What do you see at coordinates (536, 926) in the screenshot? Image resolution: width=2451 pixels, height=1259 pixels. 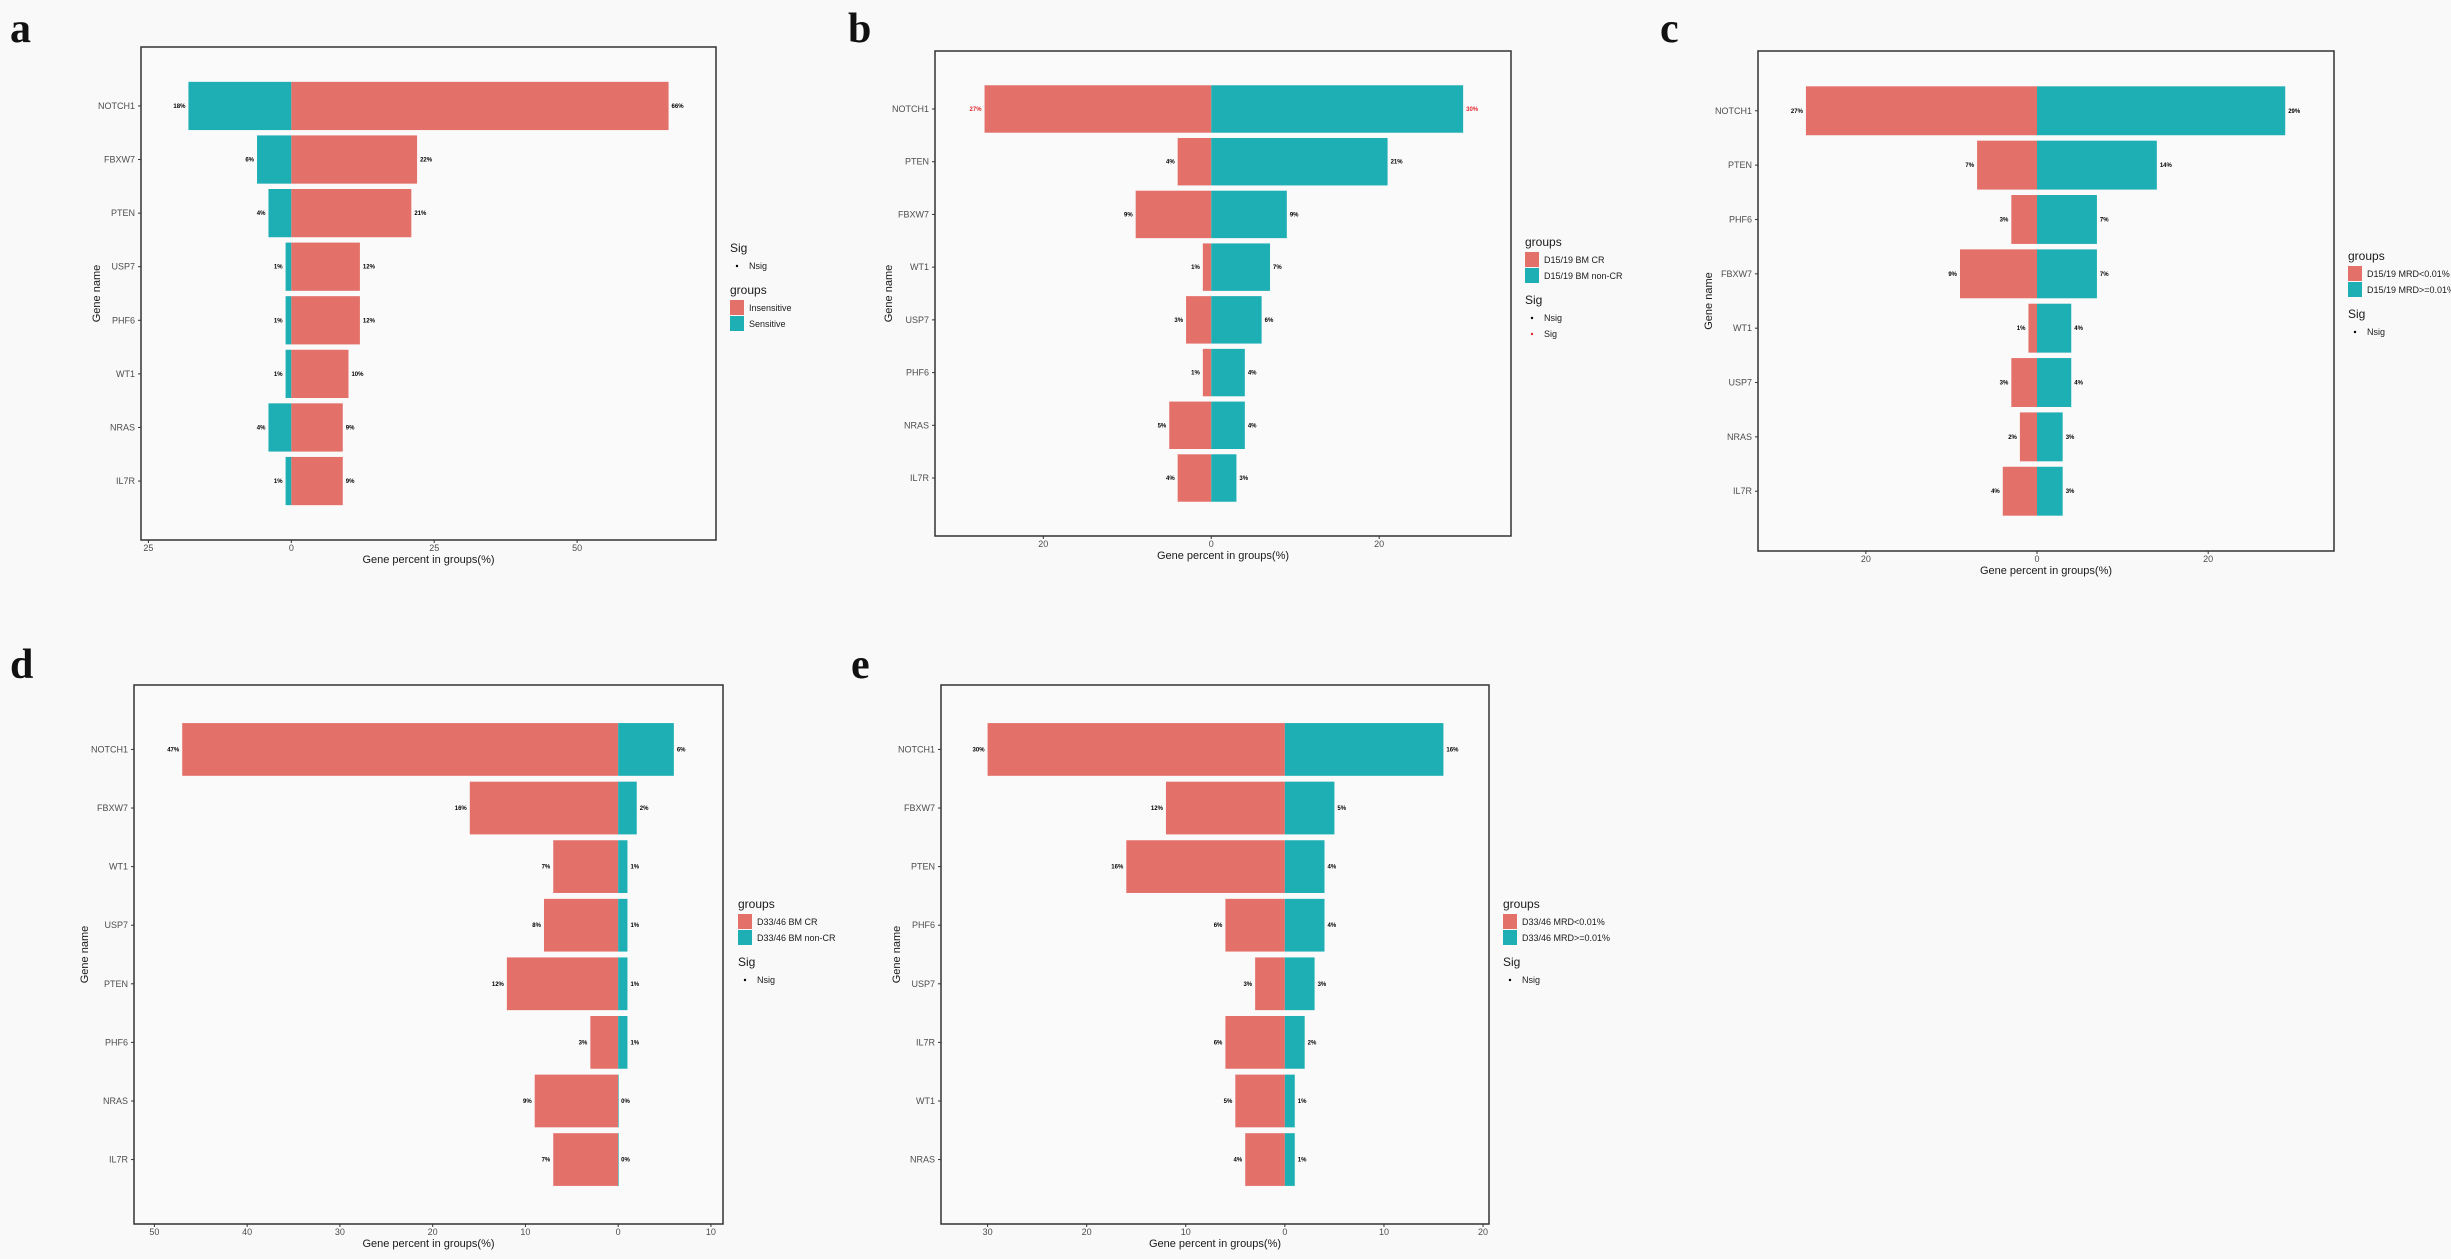 I see `value-label: 8%` at bounding box center [536, 926].